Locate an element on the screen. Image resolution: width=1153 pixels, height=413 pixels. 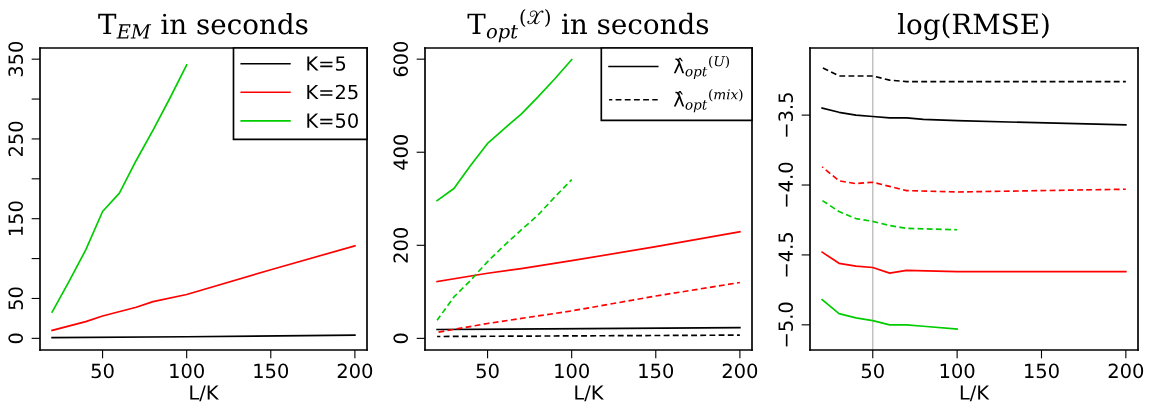
y-tick-label: −5.0 is located at coordinates (786, 324).